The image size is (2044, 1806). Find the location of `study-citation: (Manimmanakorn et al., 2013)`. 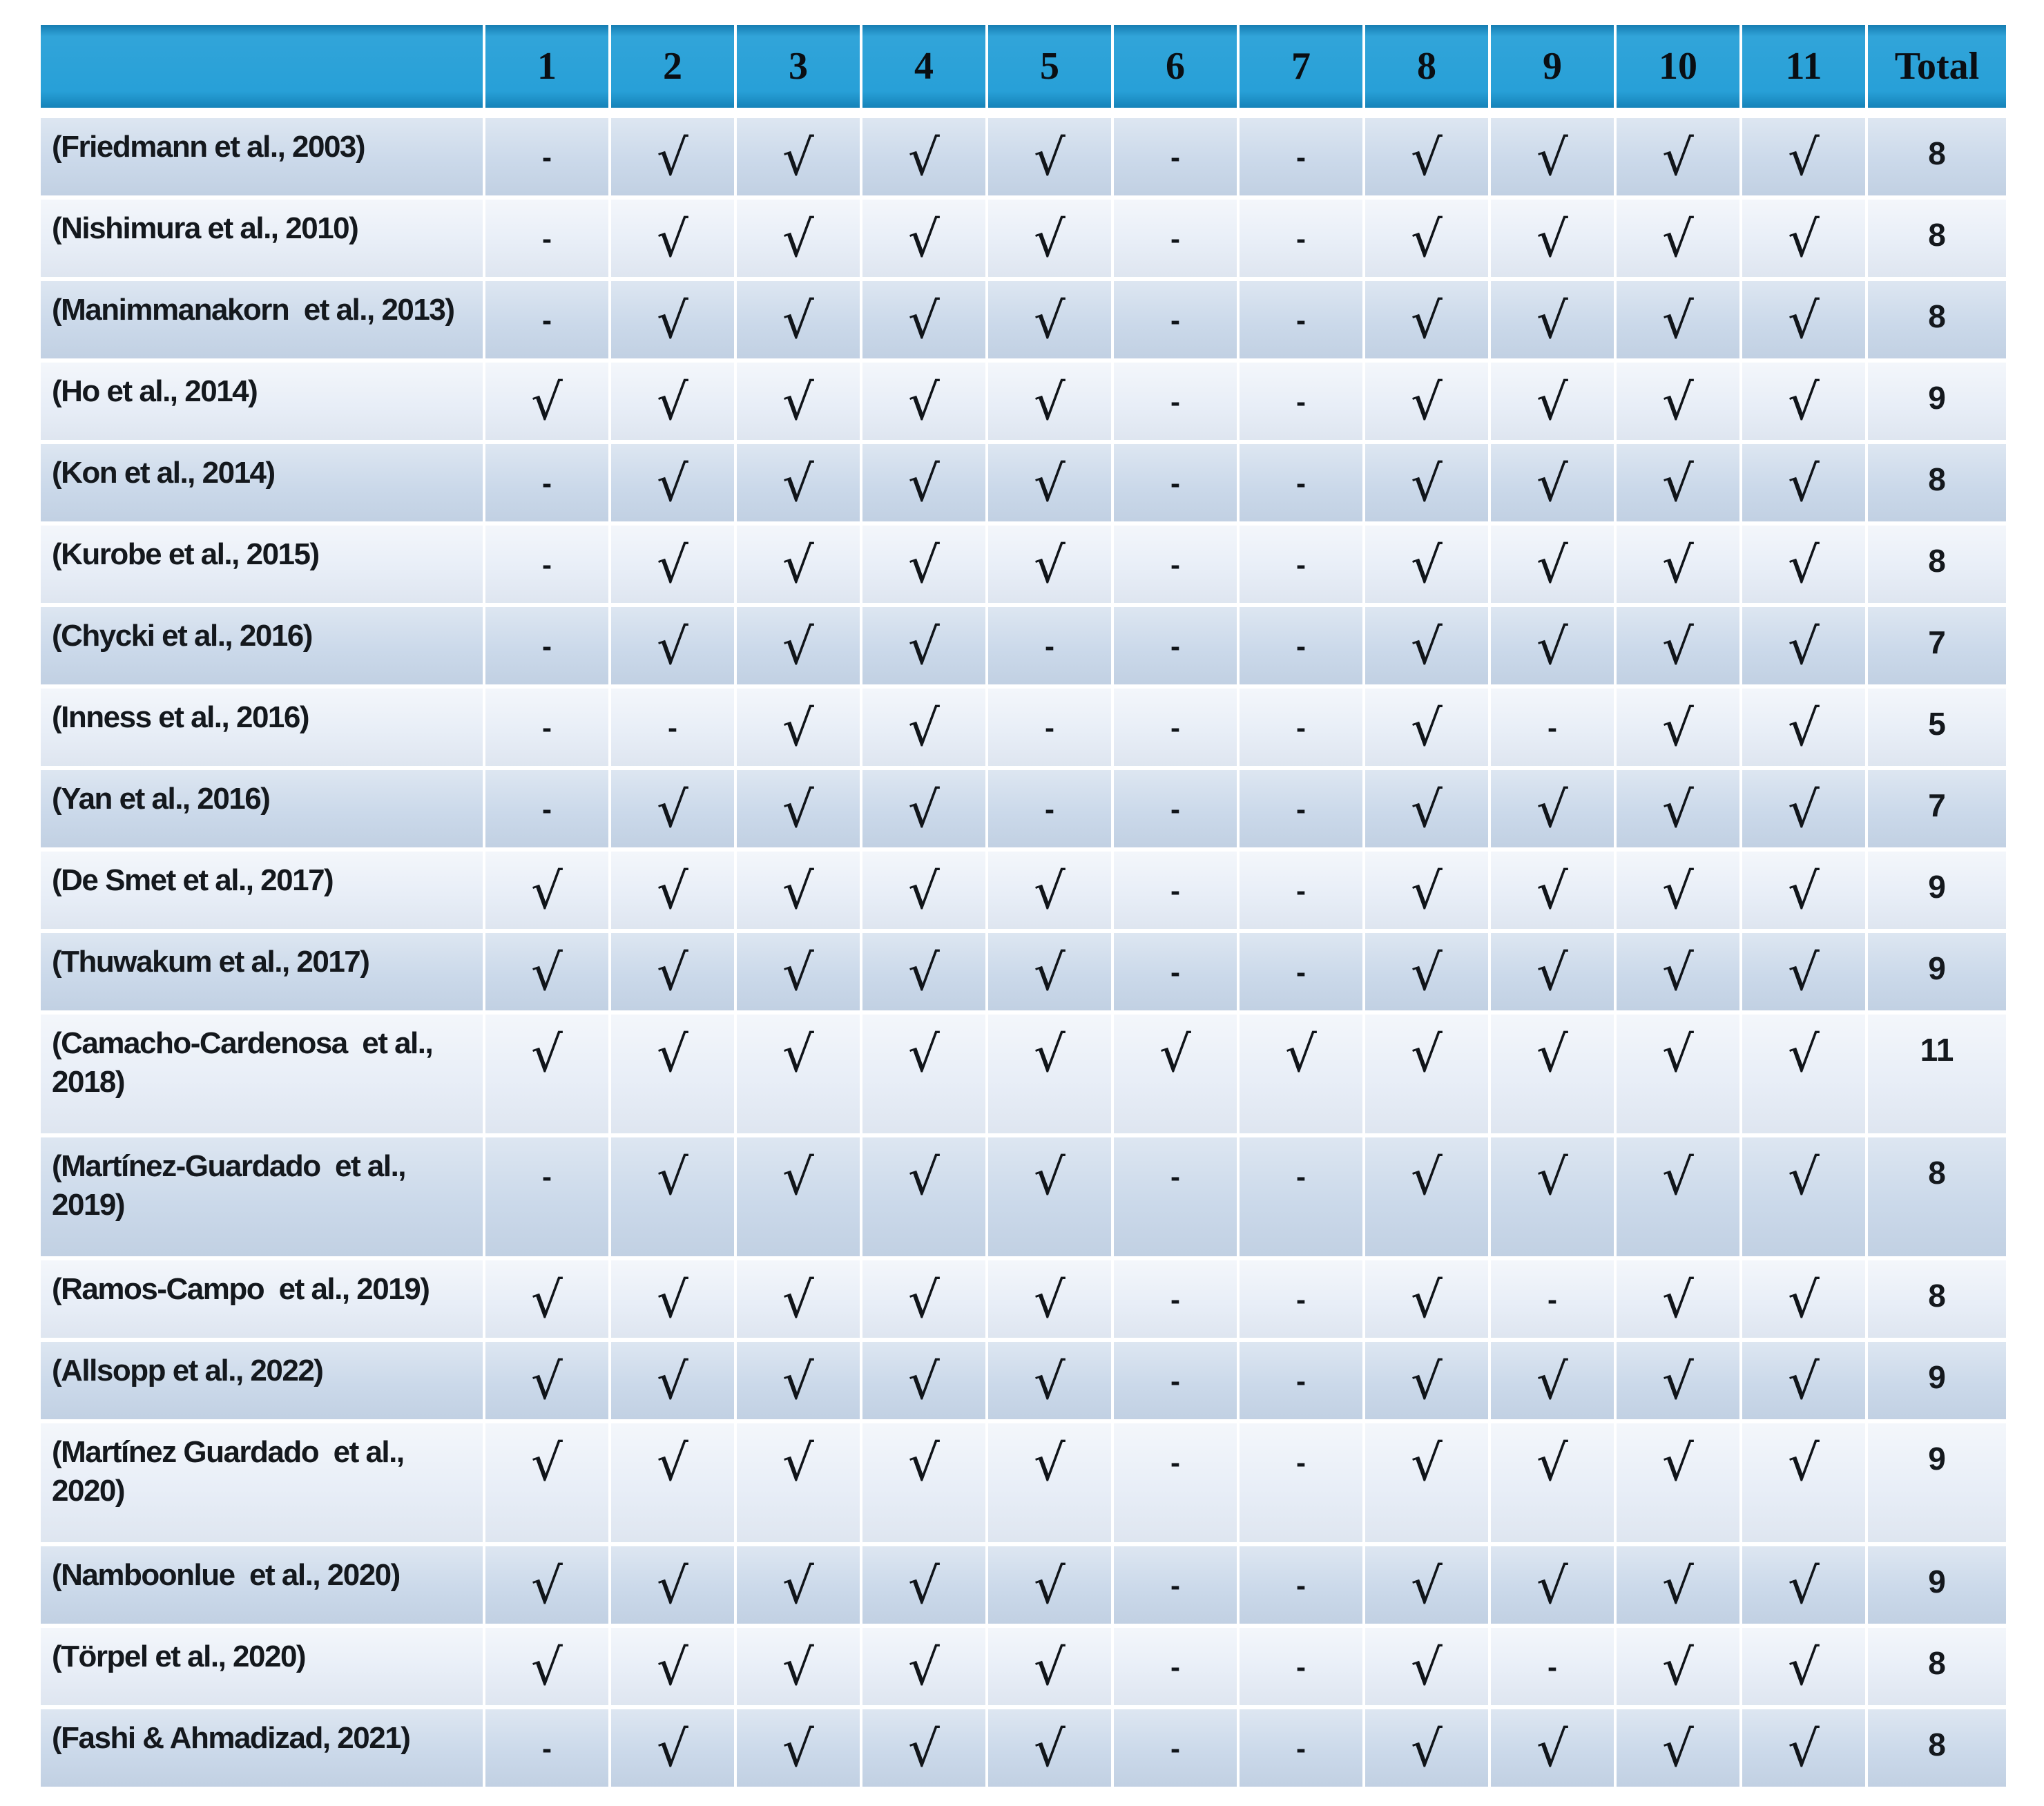

study-citation: (Manimmanakorn et al., 2013) is located at coordinates (262, 319).